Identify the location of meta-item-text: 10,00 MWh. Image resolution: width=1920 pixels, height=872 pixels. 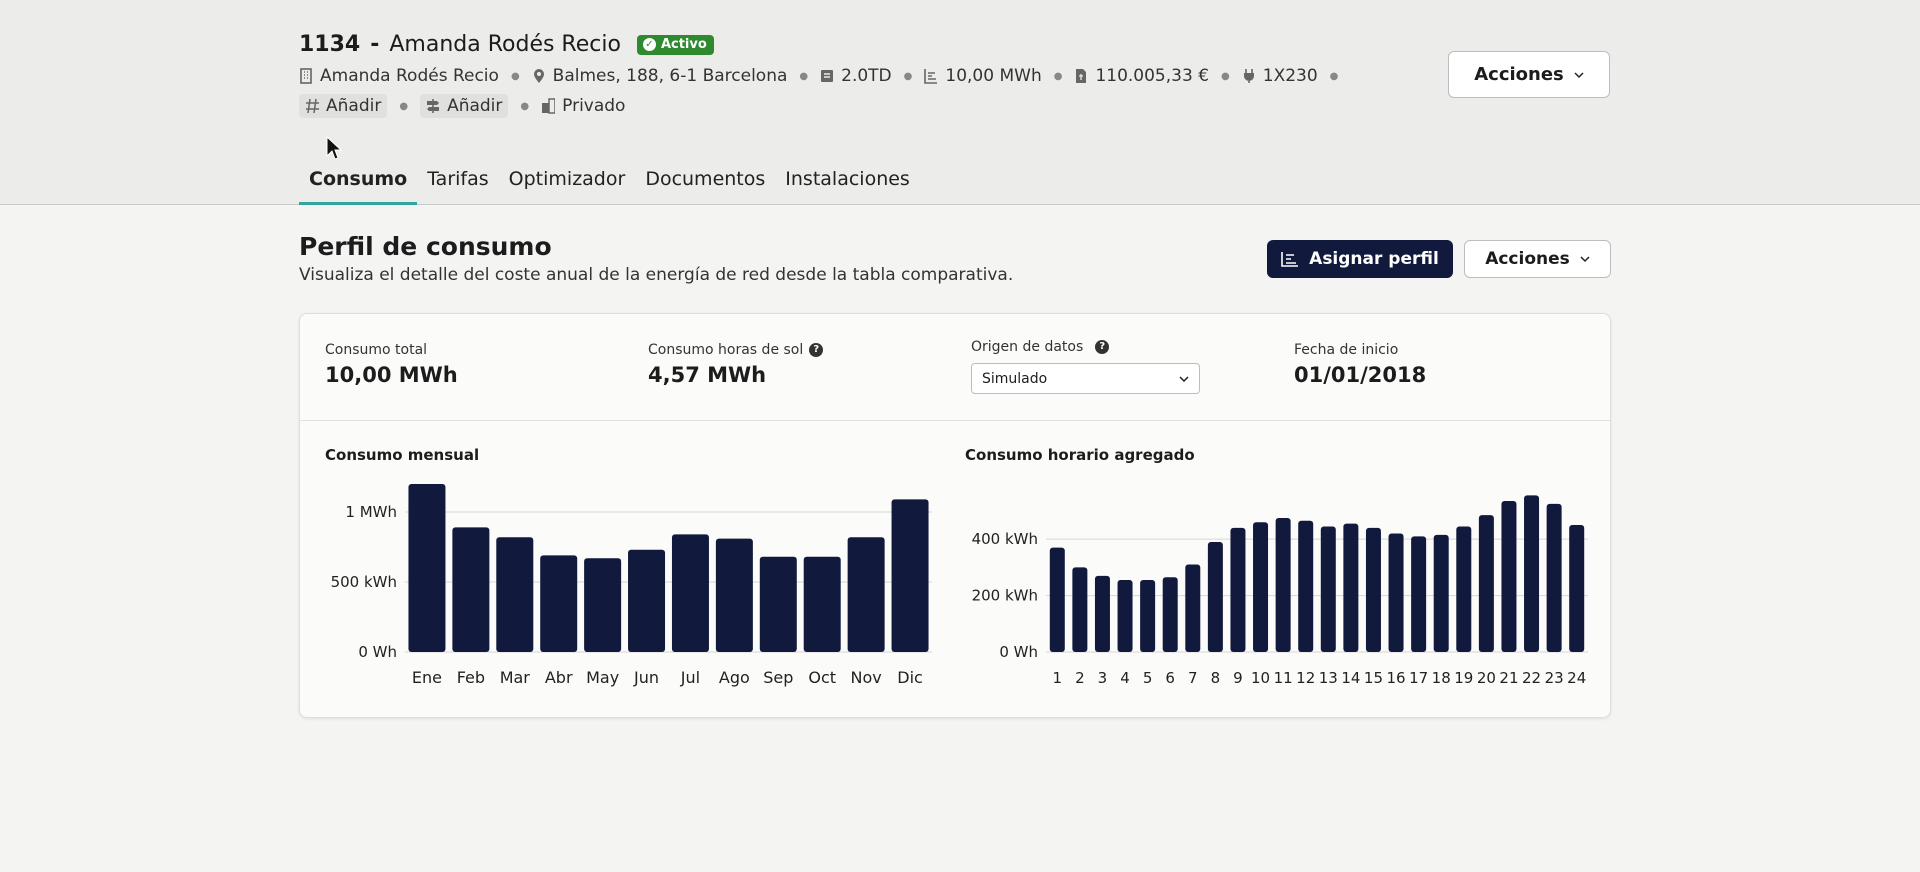
(993, 76).